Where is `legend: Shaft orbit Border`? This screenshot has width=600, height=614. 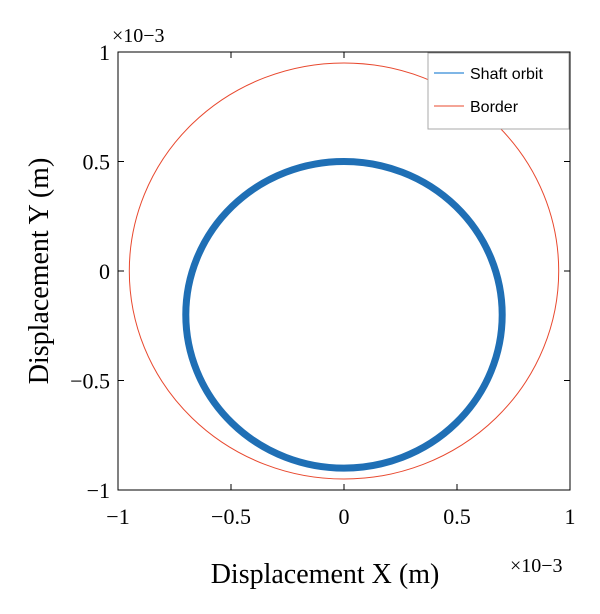
legend: Shaft orbit Border is located at coordinates (498, 91).